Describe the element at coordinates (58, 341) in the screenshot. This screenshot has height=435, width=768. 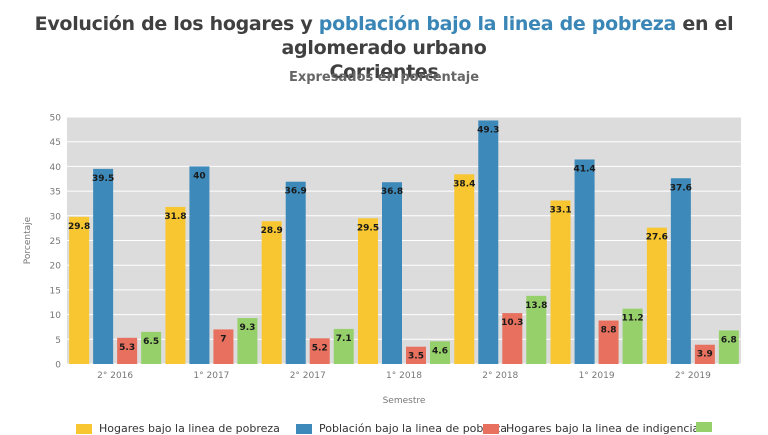
I see `y-tick-label: 5` at that location.